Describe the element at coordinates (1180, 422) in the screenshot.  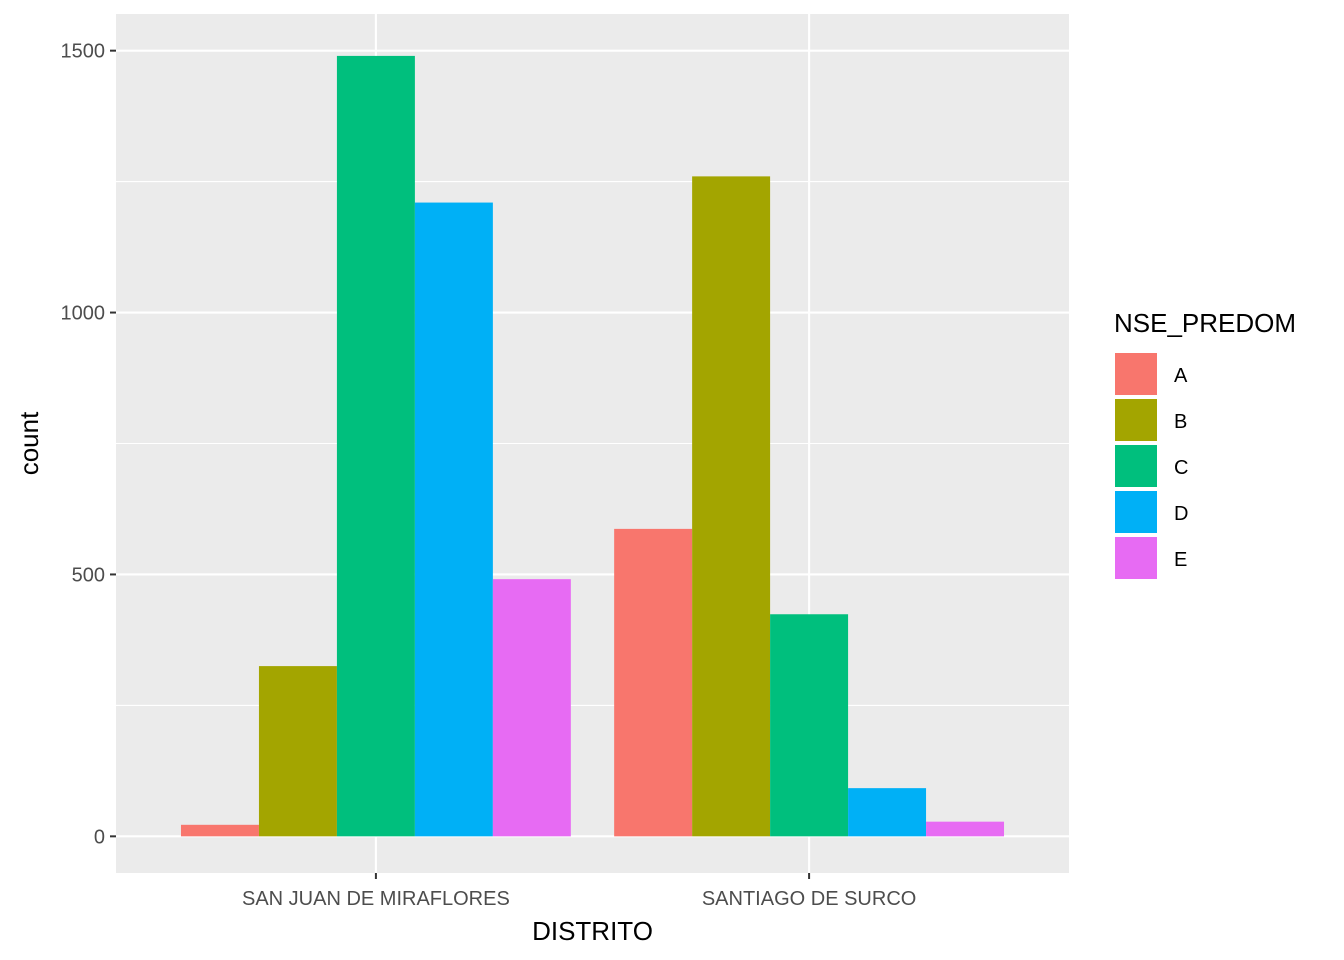
I see `legend-label-b: B` at that location.